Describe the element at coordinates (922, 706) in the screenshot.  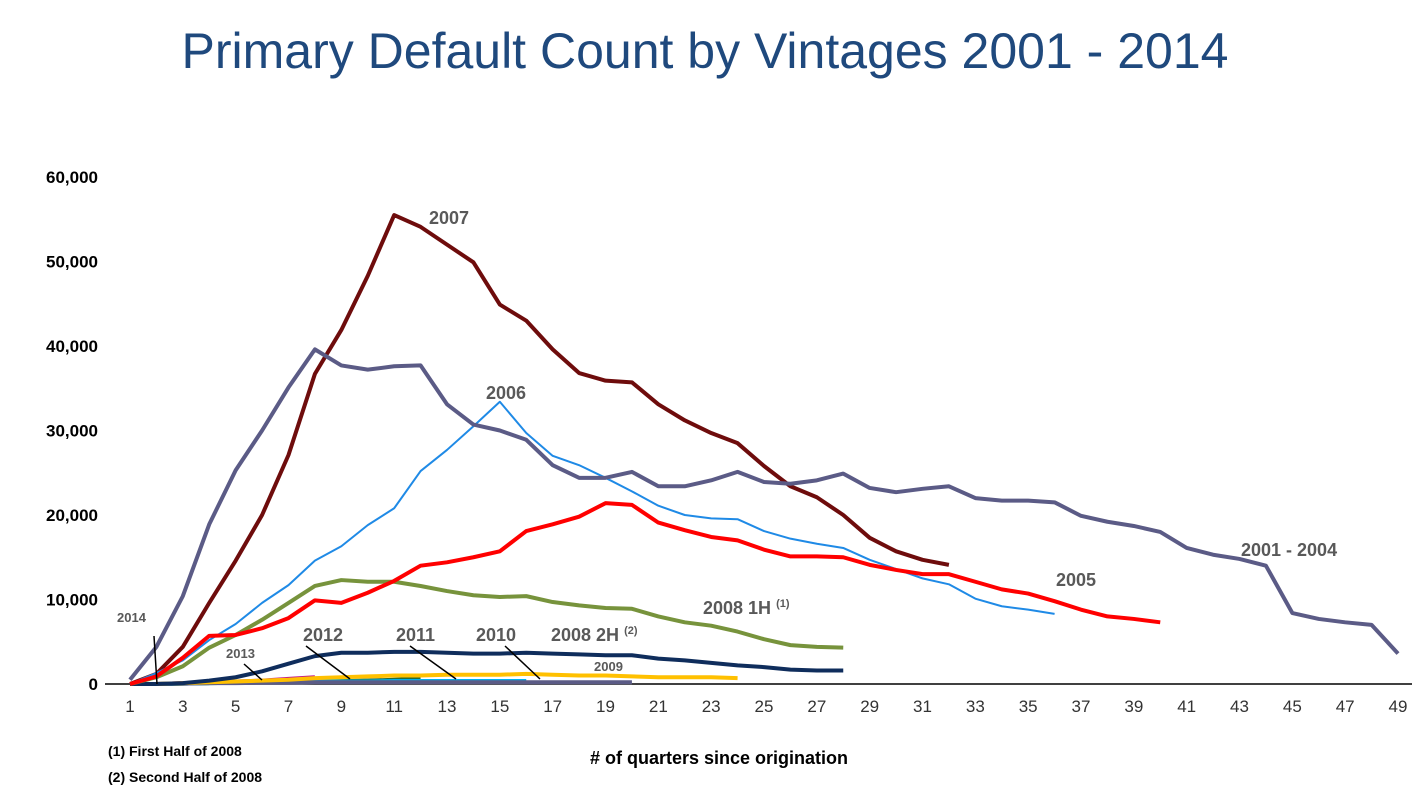
I see `x-tick-label: 31` at that location.